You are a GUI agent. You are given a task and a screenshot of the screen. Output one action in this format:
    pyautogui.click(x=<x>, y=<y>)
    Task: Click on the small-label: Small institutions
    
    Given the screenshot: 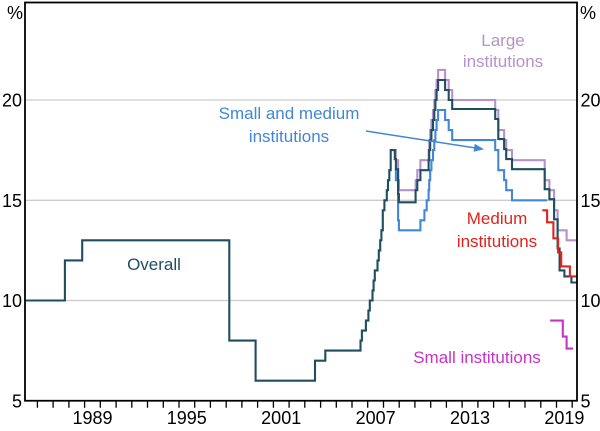 What is the action you would take?
    pyautogui.click(x=477, y=357)
    